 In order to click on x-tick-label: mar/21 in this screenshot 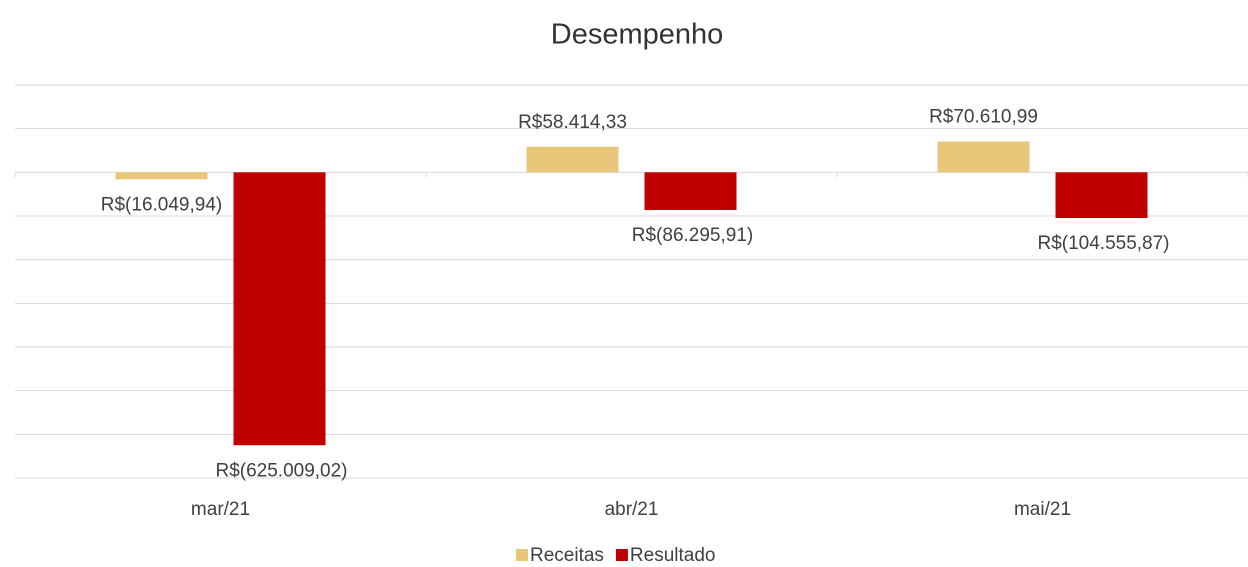, I will do `click(220, 509)`.